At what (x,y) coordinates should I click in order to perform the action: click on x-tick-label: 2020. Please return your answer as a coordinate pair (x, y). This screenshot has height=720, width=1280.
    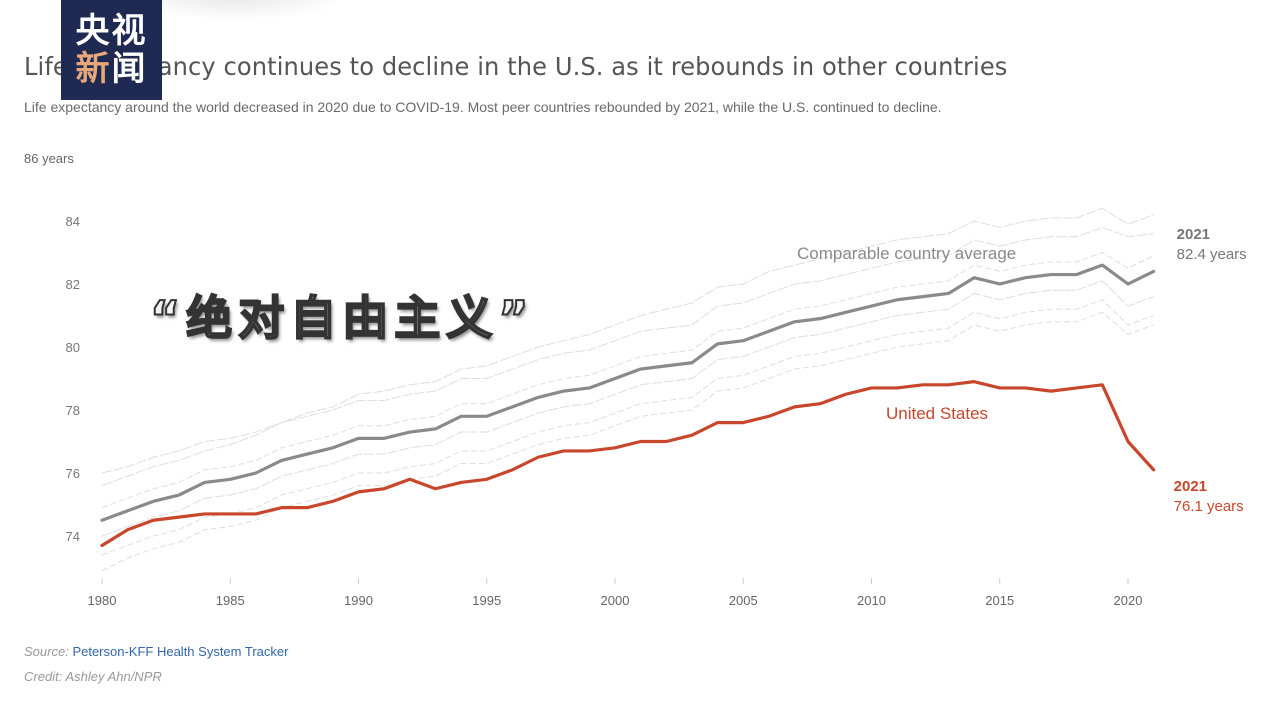
    Looking at the image, I should click on (1128, 600).